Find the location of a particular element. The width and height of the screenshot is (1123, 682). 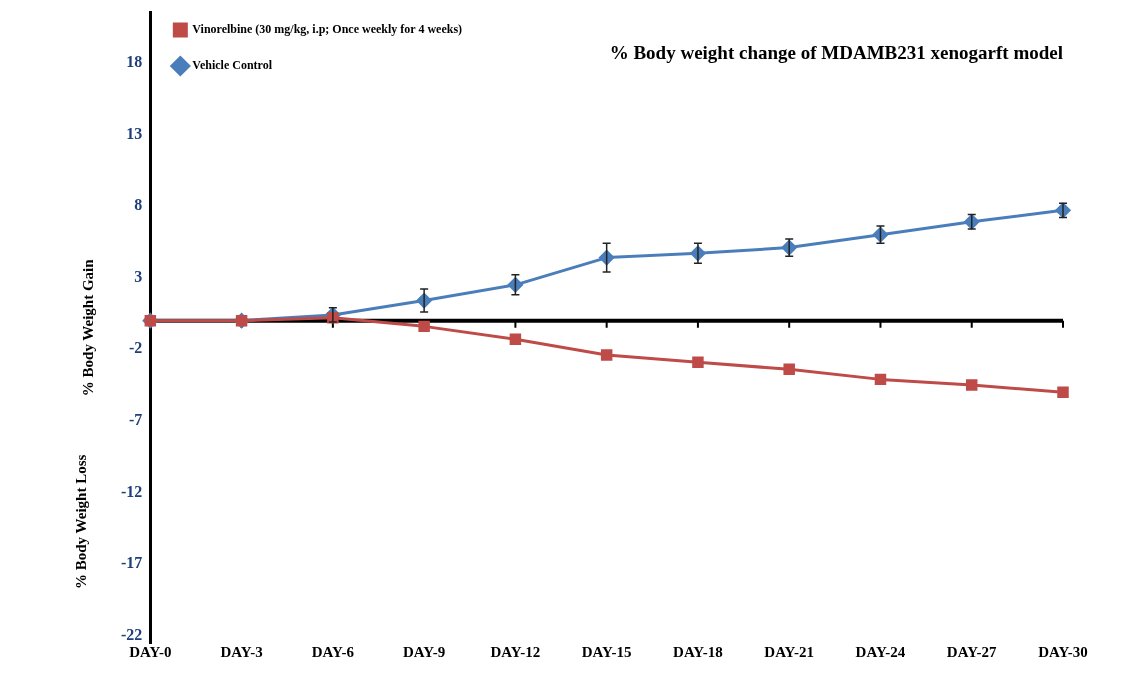

y-tick-label: 3 is located at coordinates (138, 276).